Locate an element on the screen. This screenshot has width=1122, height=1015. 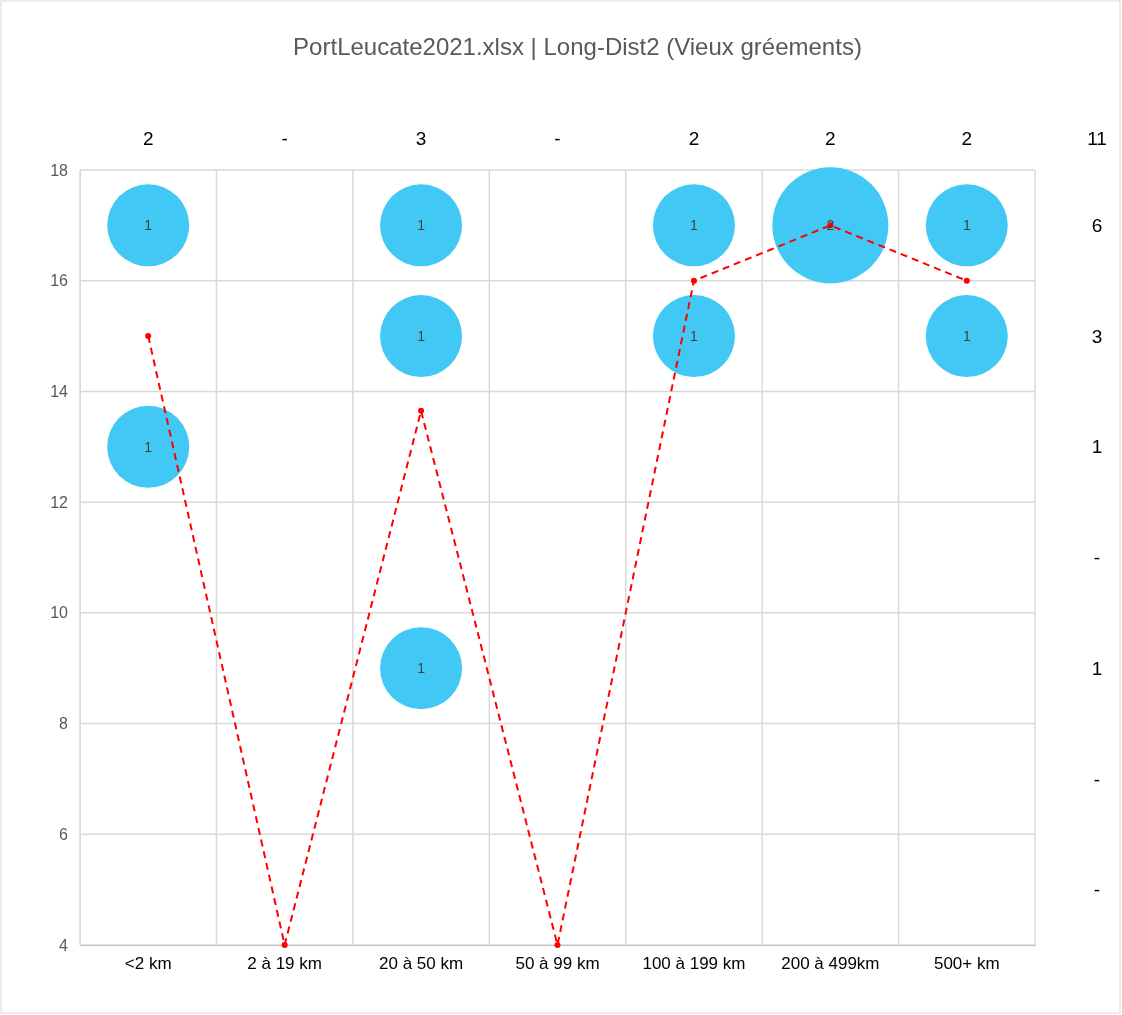
y-tick-label: 18 is located at coordinates (59, 170).